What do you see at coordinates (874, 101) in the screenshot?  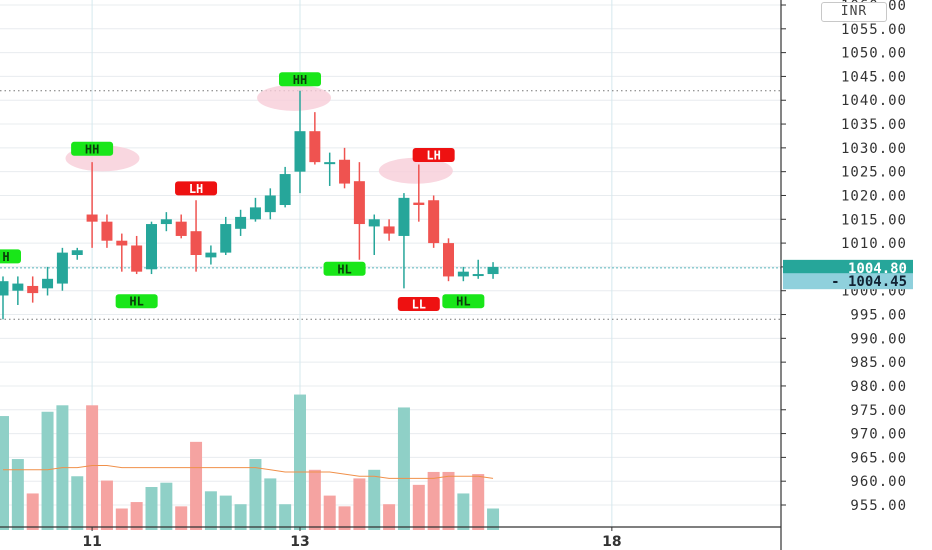 I see `y-tick-label: 1040.00` at bounding box center [874, 101].